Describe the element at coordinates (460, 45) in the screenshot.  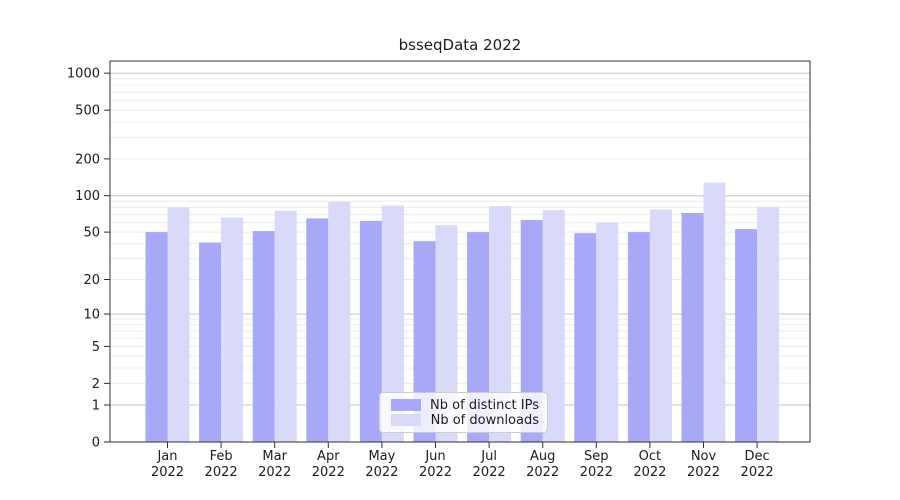
I see `chart-title: bsseqData 2022` at that location.